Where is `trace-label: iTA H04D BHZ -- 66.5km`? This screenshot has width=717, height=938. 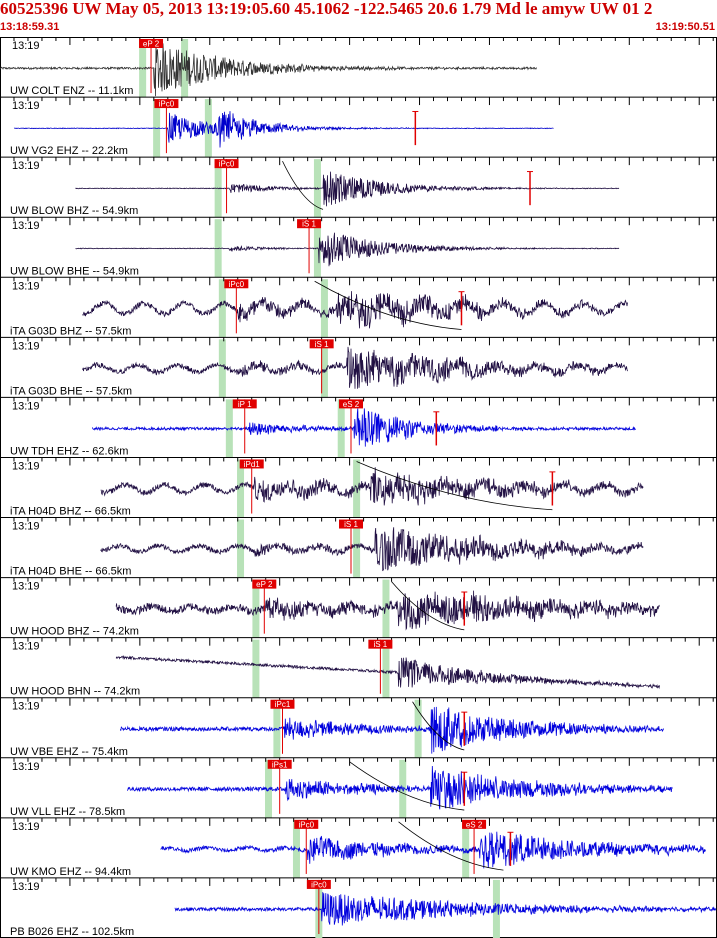 trace-label: iTA H04D BHZ -- 66.5km is located at coordinates (70, 512).